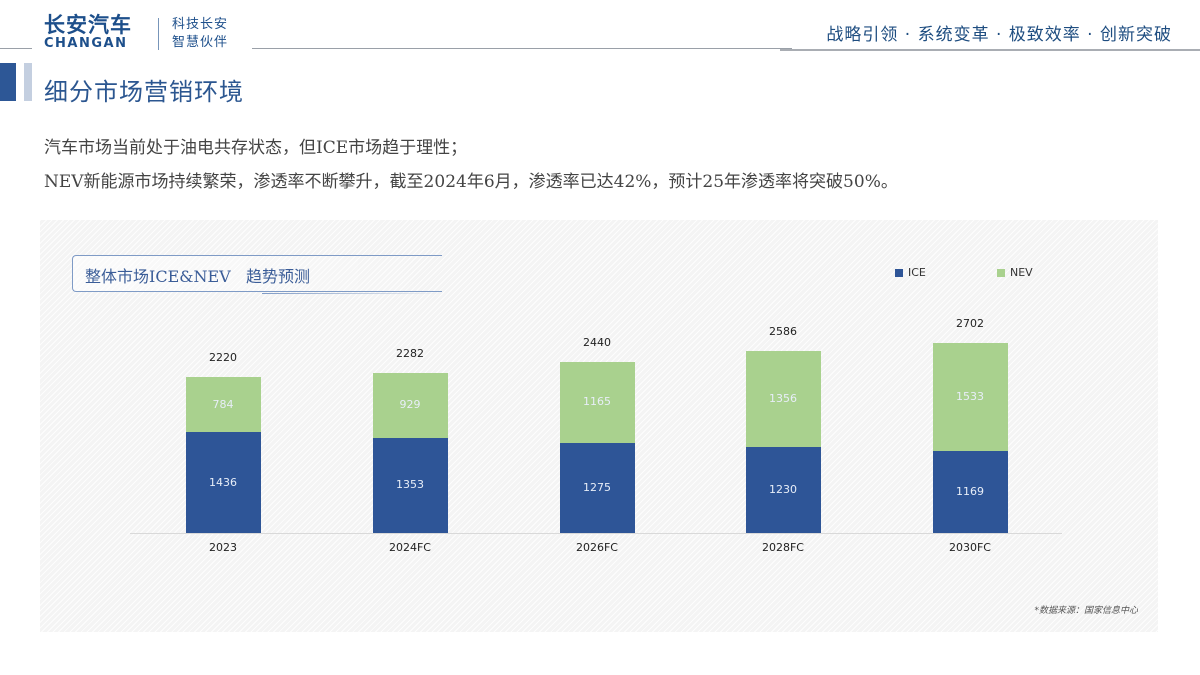 Image resolution: width=1200 pixels, height=675 pixels. Describe the element at coordinates (158, 34) in the screenshot. I see `logo-separator` at that location.